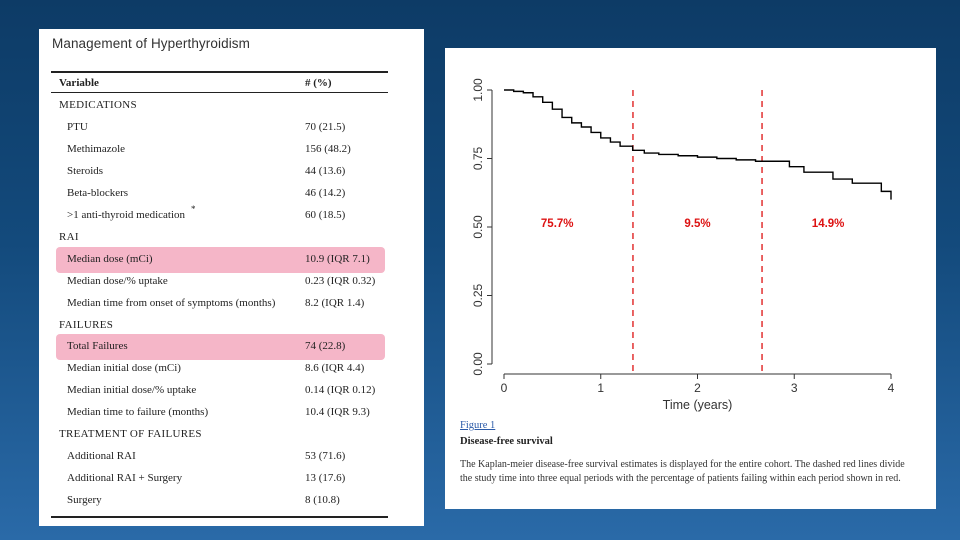 The width and height of the screenshot is (960, 540). Describe the element at coordinates (126, 214) in the screenshot. I see `row-label: >1 anti-thyroid medication` at that location.